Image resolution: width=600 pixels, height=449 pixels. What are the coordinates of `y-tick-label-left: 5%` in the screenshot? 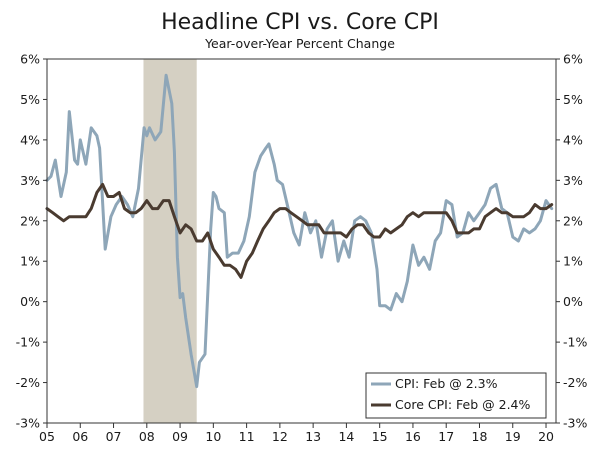 It's located at (30, 99).